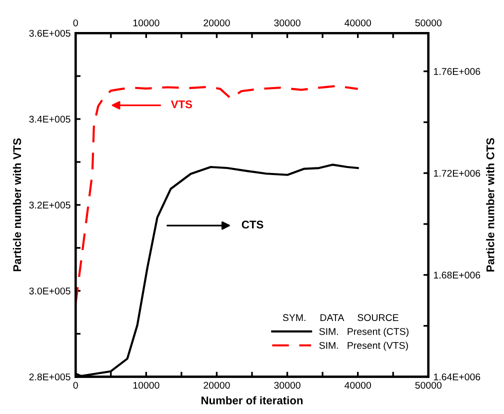  What do you see at coordinates (428, 385) in the screenshot?
I see `x-tick-label: 50000` at bounding box center [428, 385].